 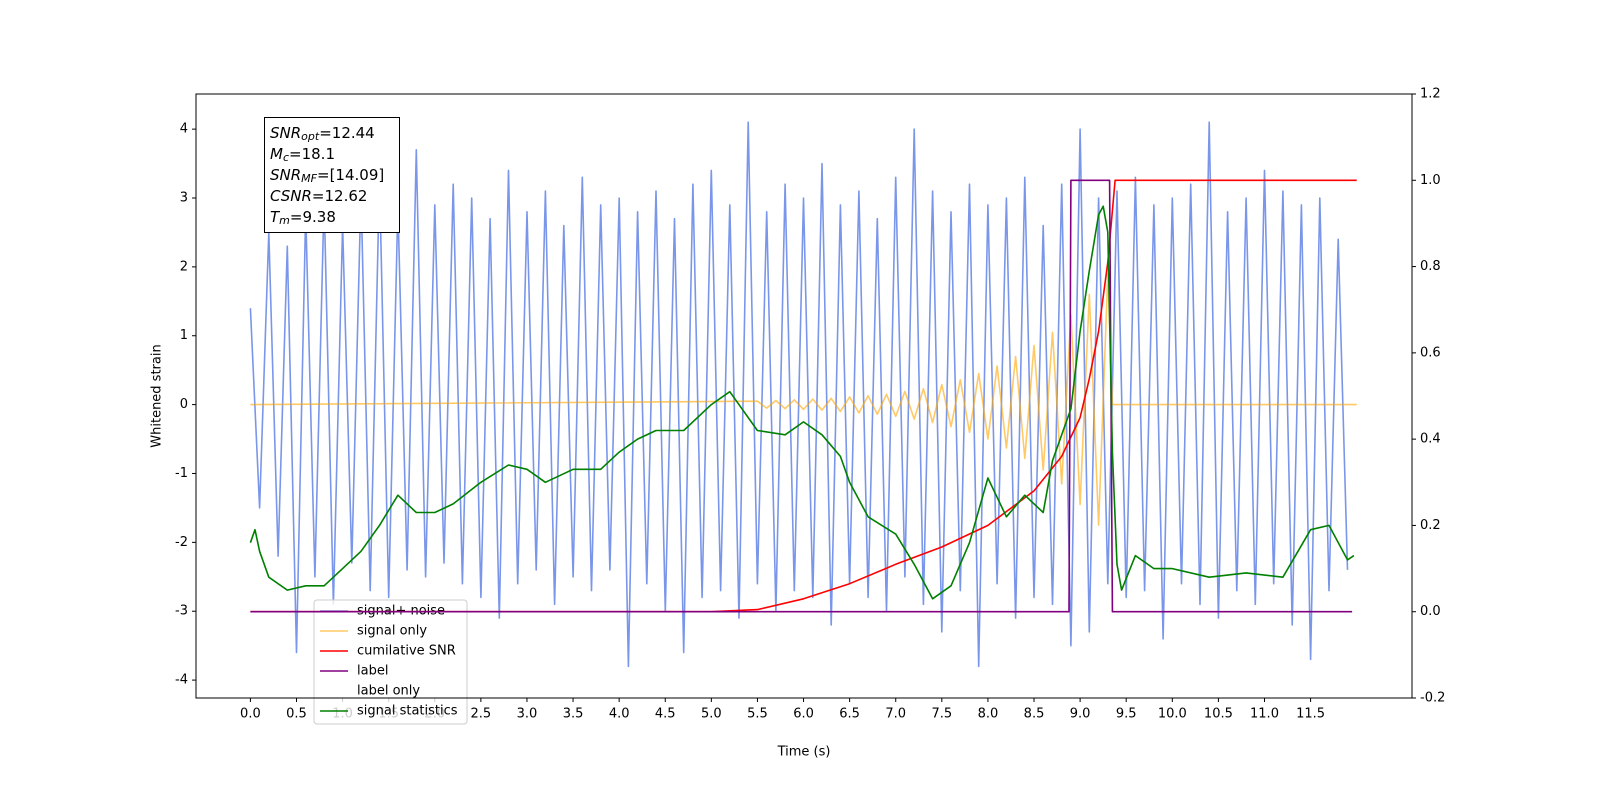 What do you see at coordinates (347, 133) in the screenshot?
I see `annotation-value: =12.44` at bounding box center [347, 133].